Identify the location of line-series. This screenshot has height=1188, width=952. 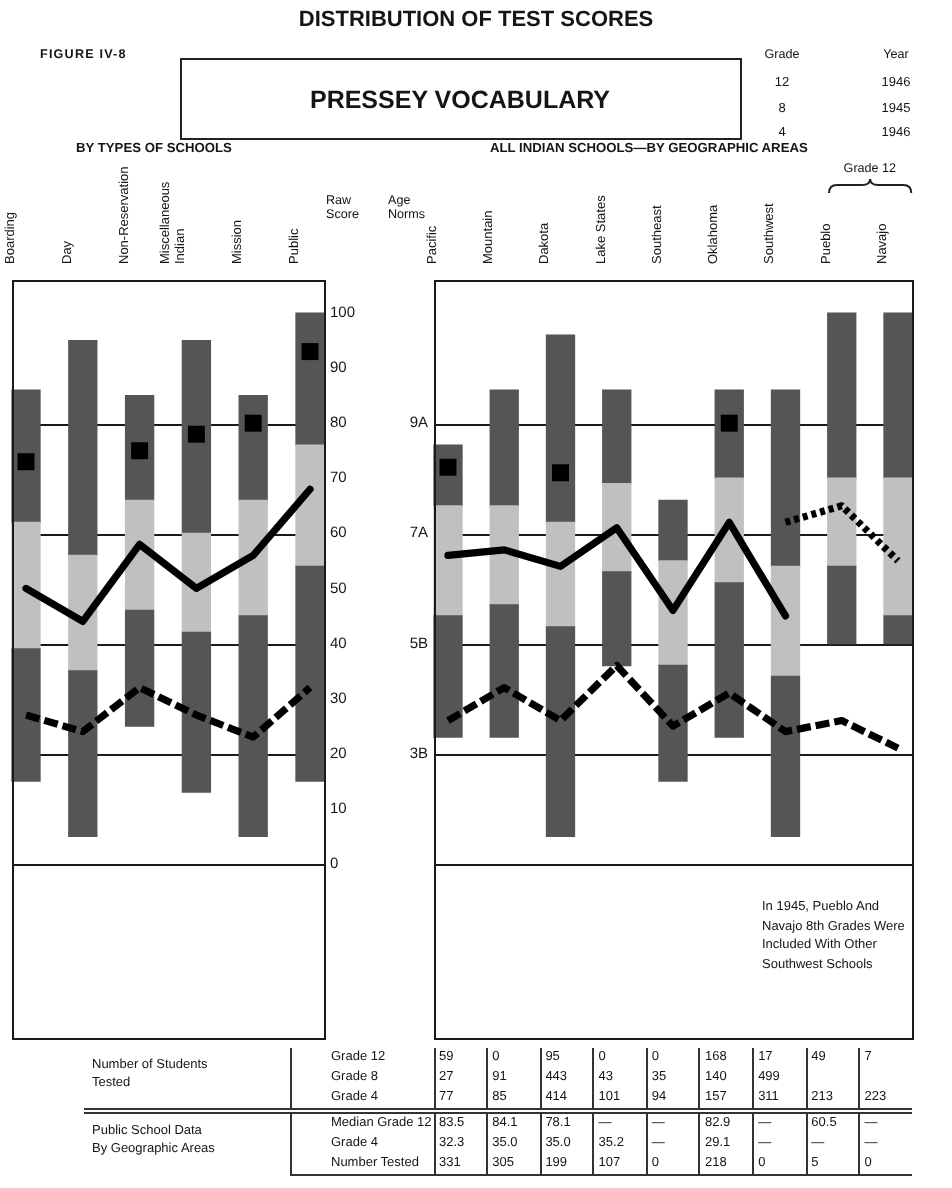
(168, 712).